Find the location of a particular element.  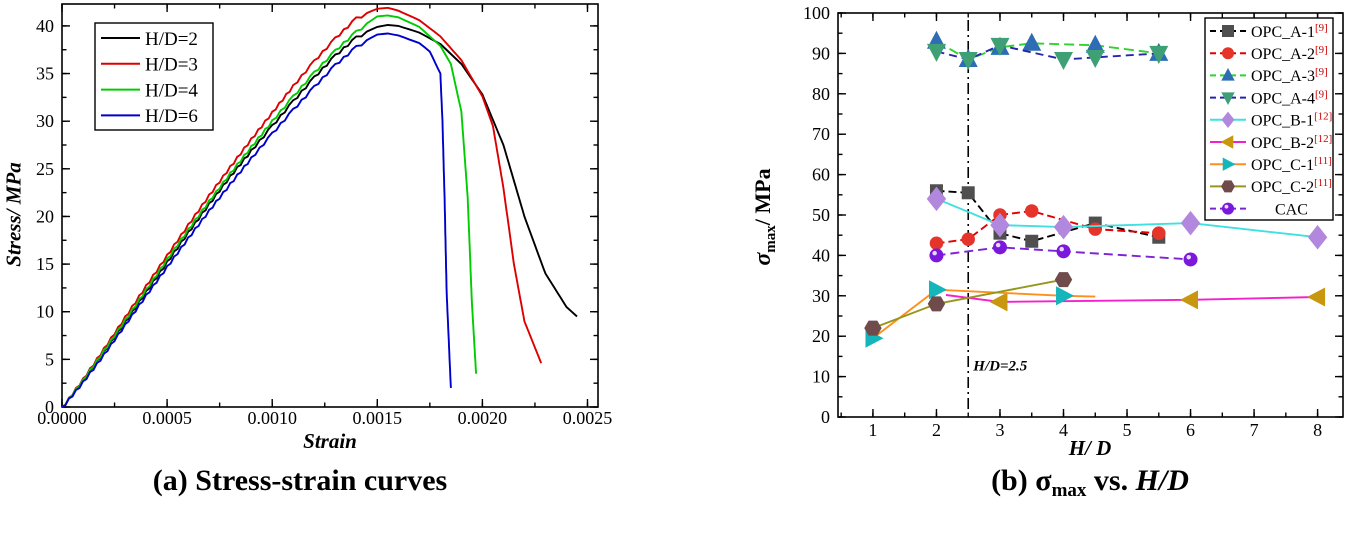

legend-stress-strain: H/D=2 H/D=3 H/D=4 H/D=6 is located at coordinates (154, 76).